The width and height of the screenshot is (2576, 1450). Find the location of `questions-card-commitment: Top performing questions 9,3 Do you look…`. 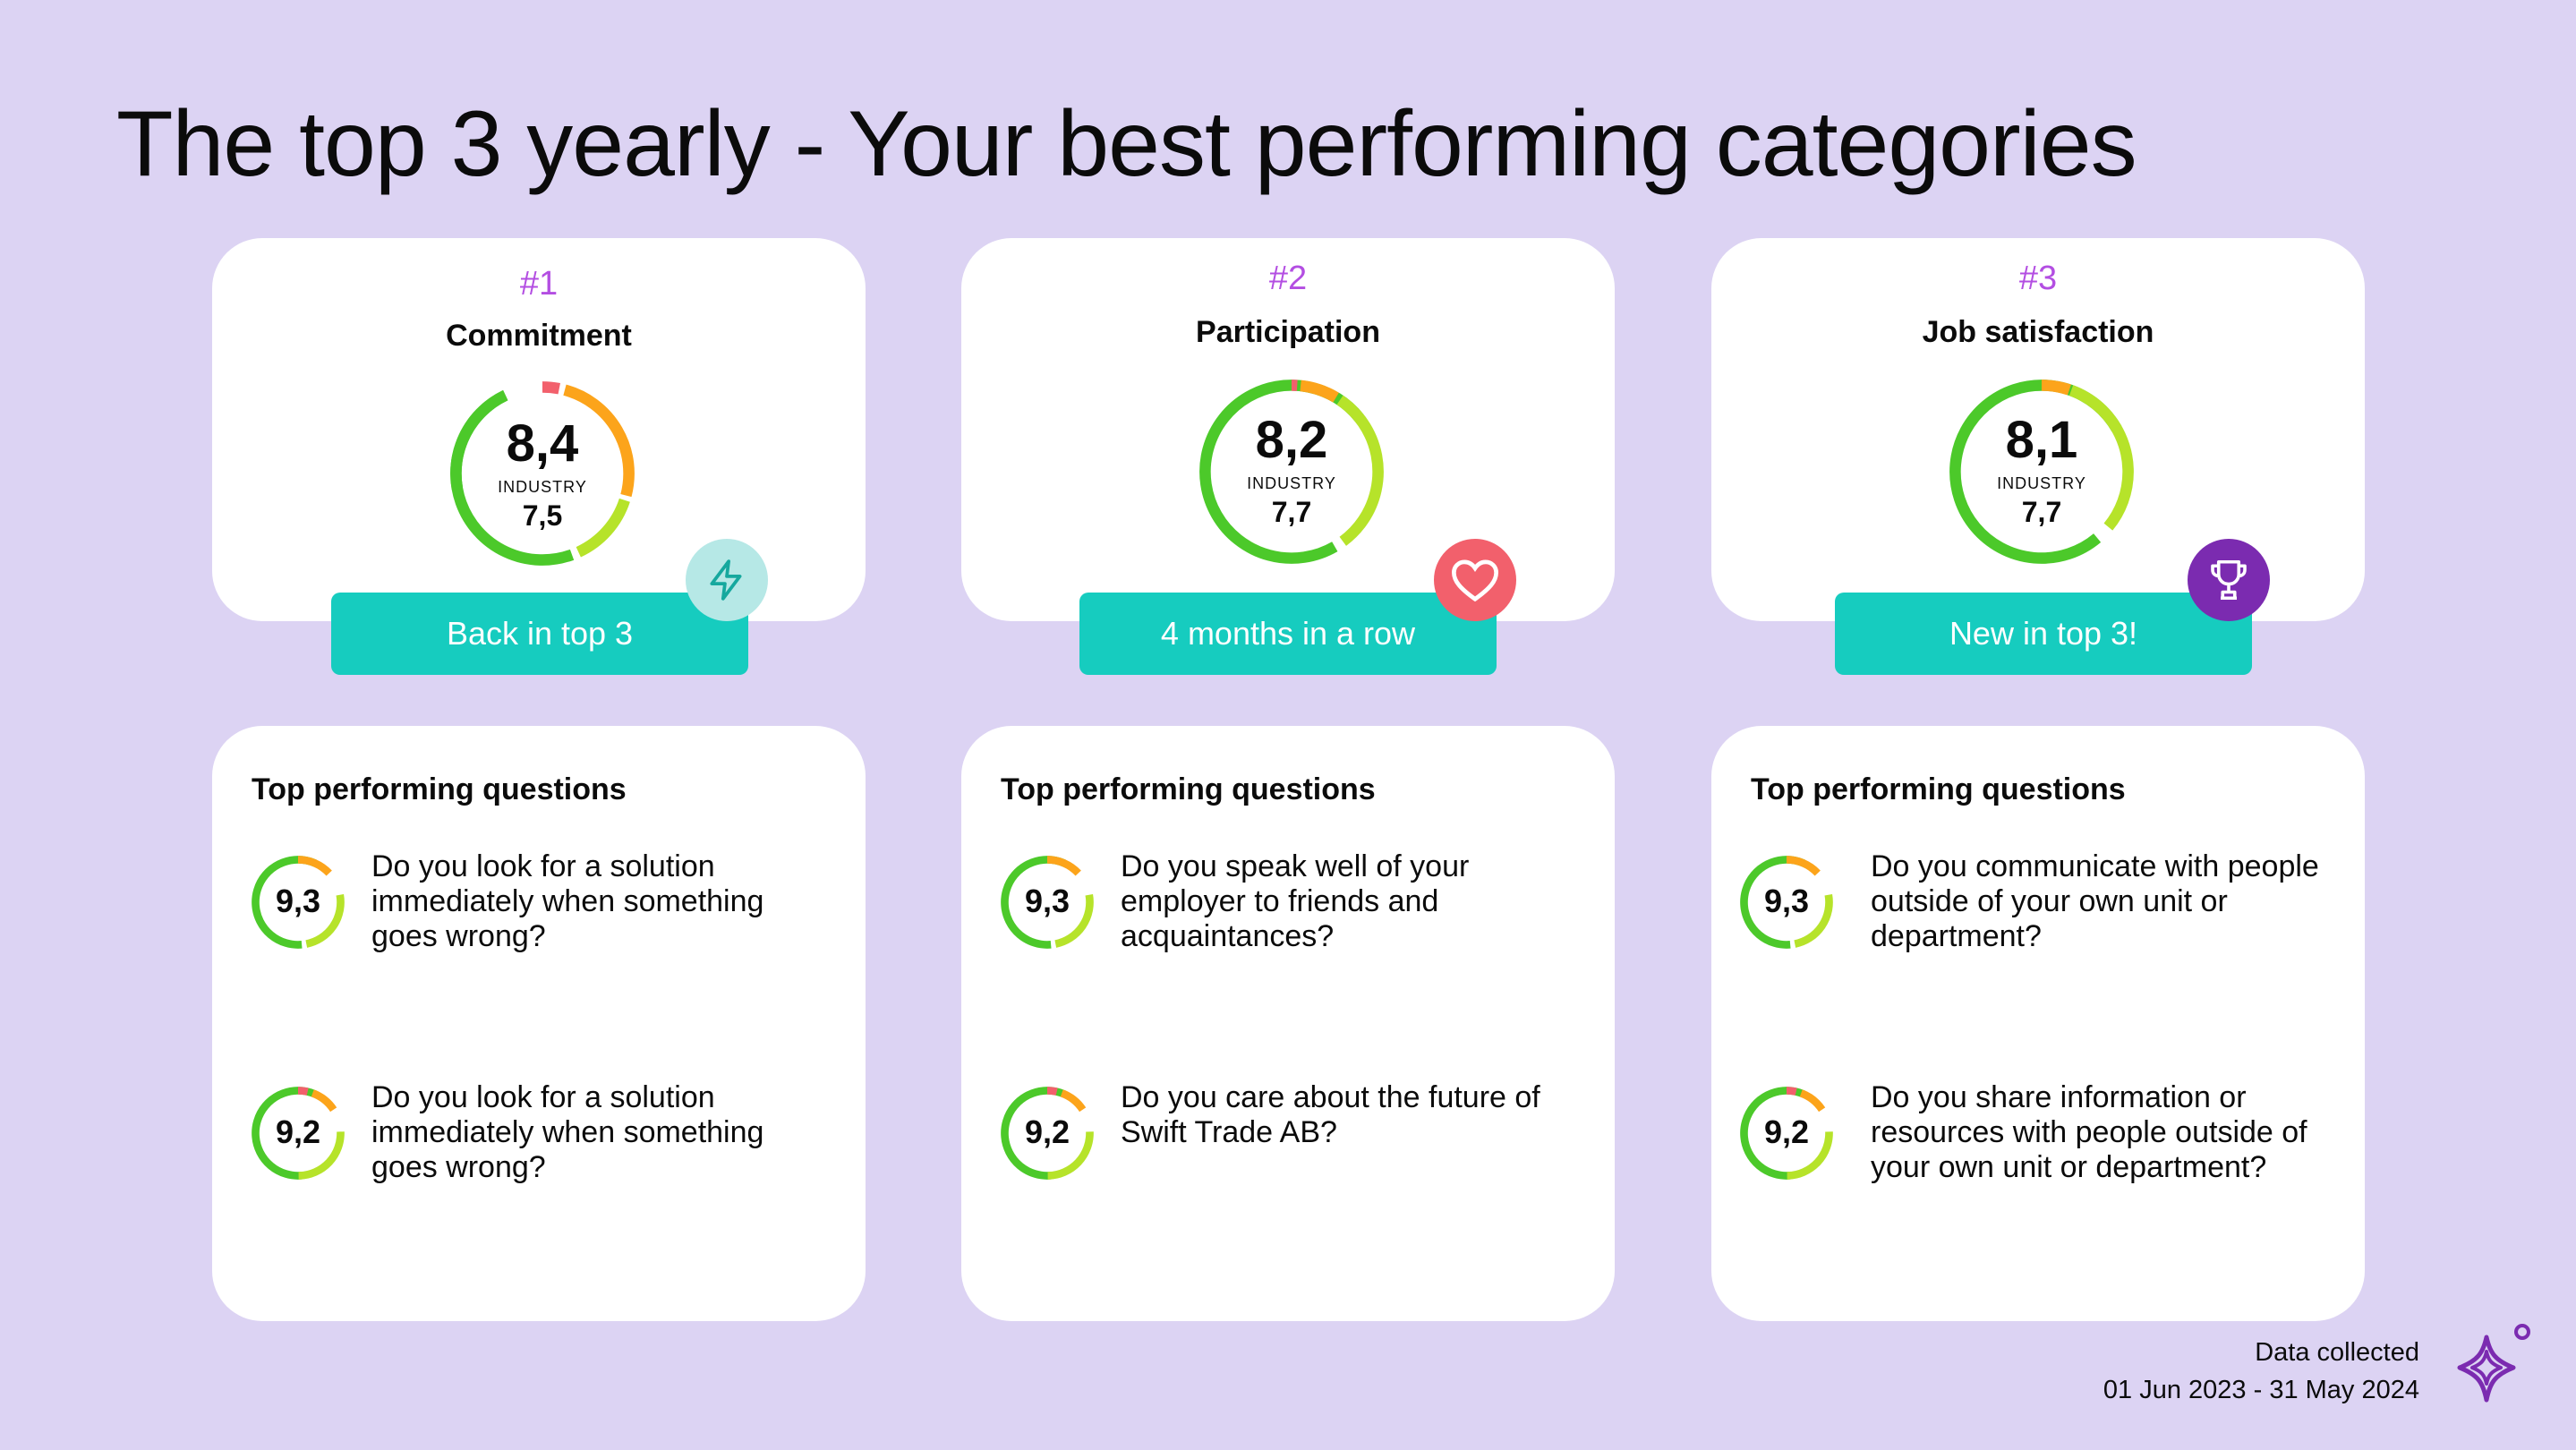

questions-card-commitment: Top performing questions 9,3 Do you look… is located at coordinates (539, 1024).